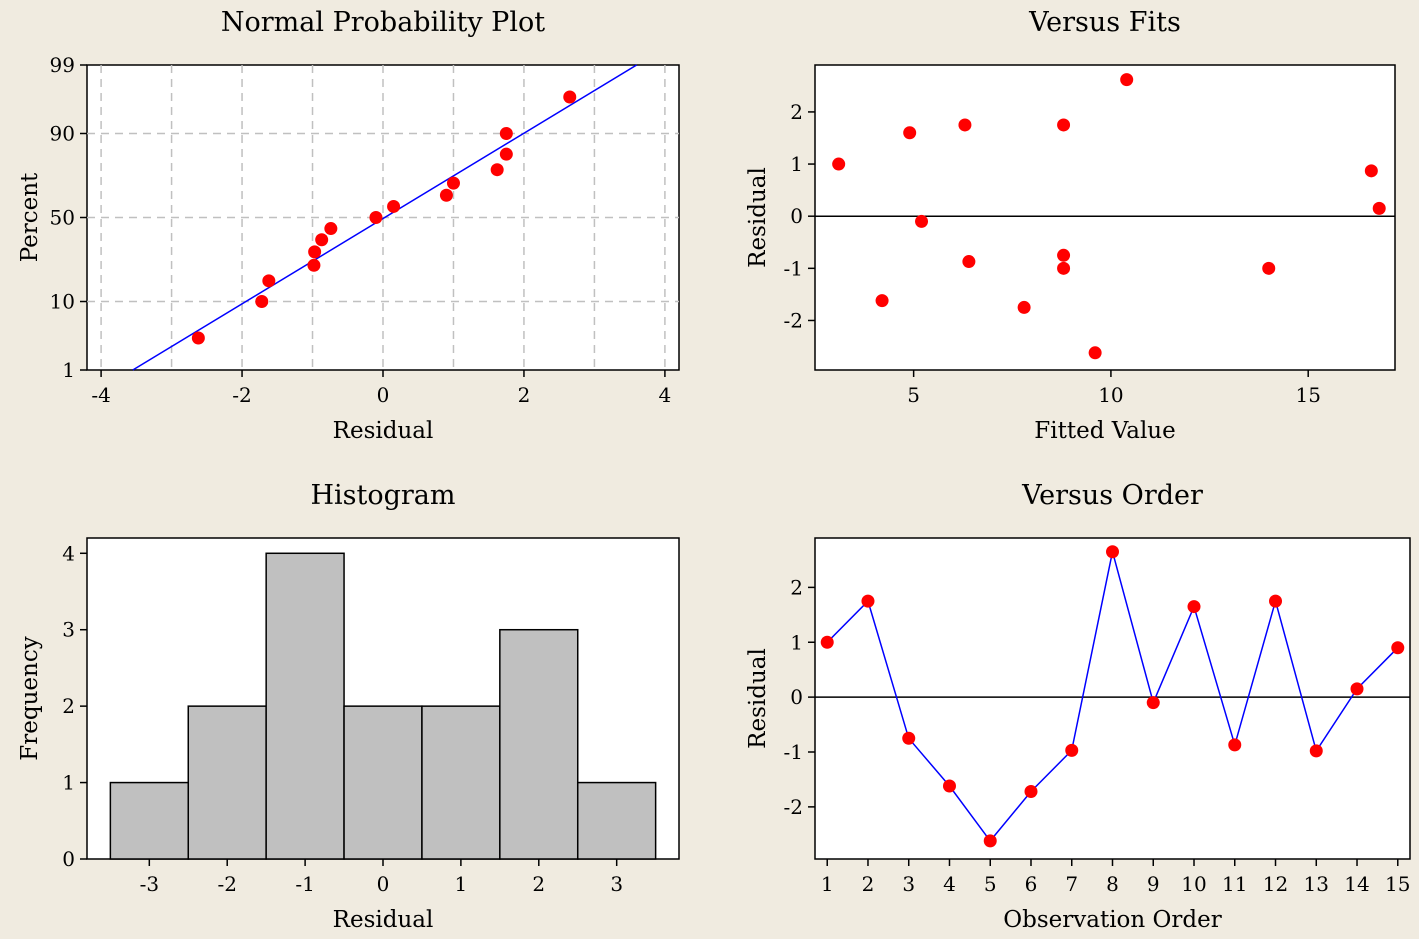 The width and height of the screenshot is (1419, 939). Describe the element at coordinates (383, 22) in the screenshot. I see `probability-plot-title: Normal Probability Plot` at that location.